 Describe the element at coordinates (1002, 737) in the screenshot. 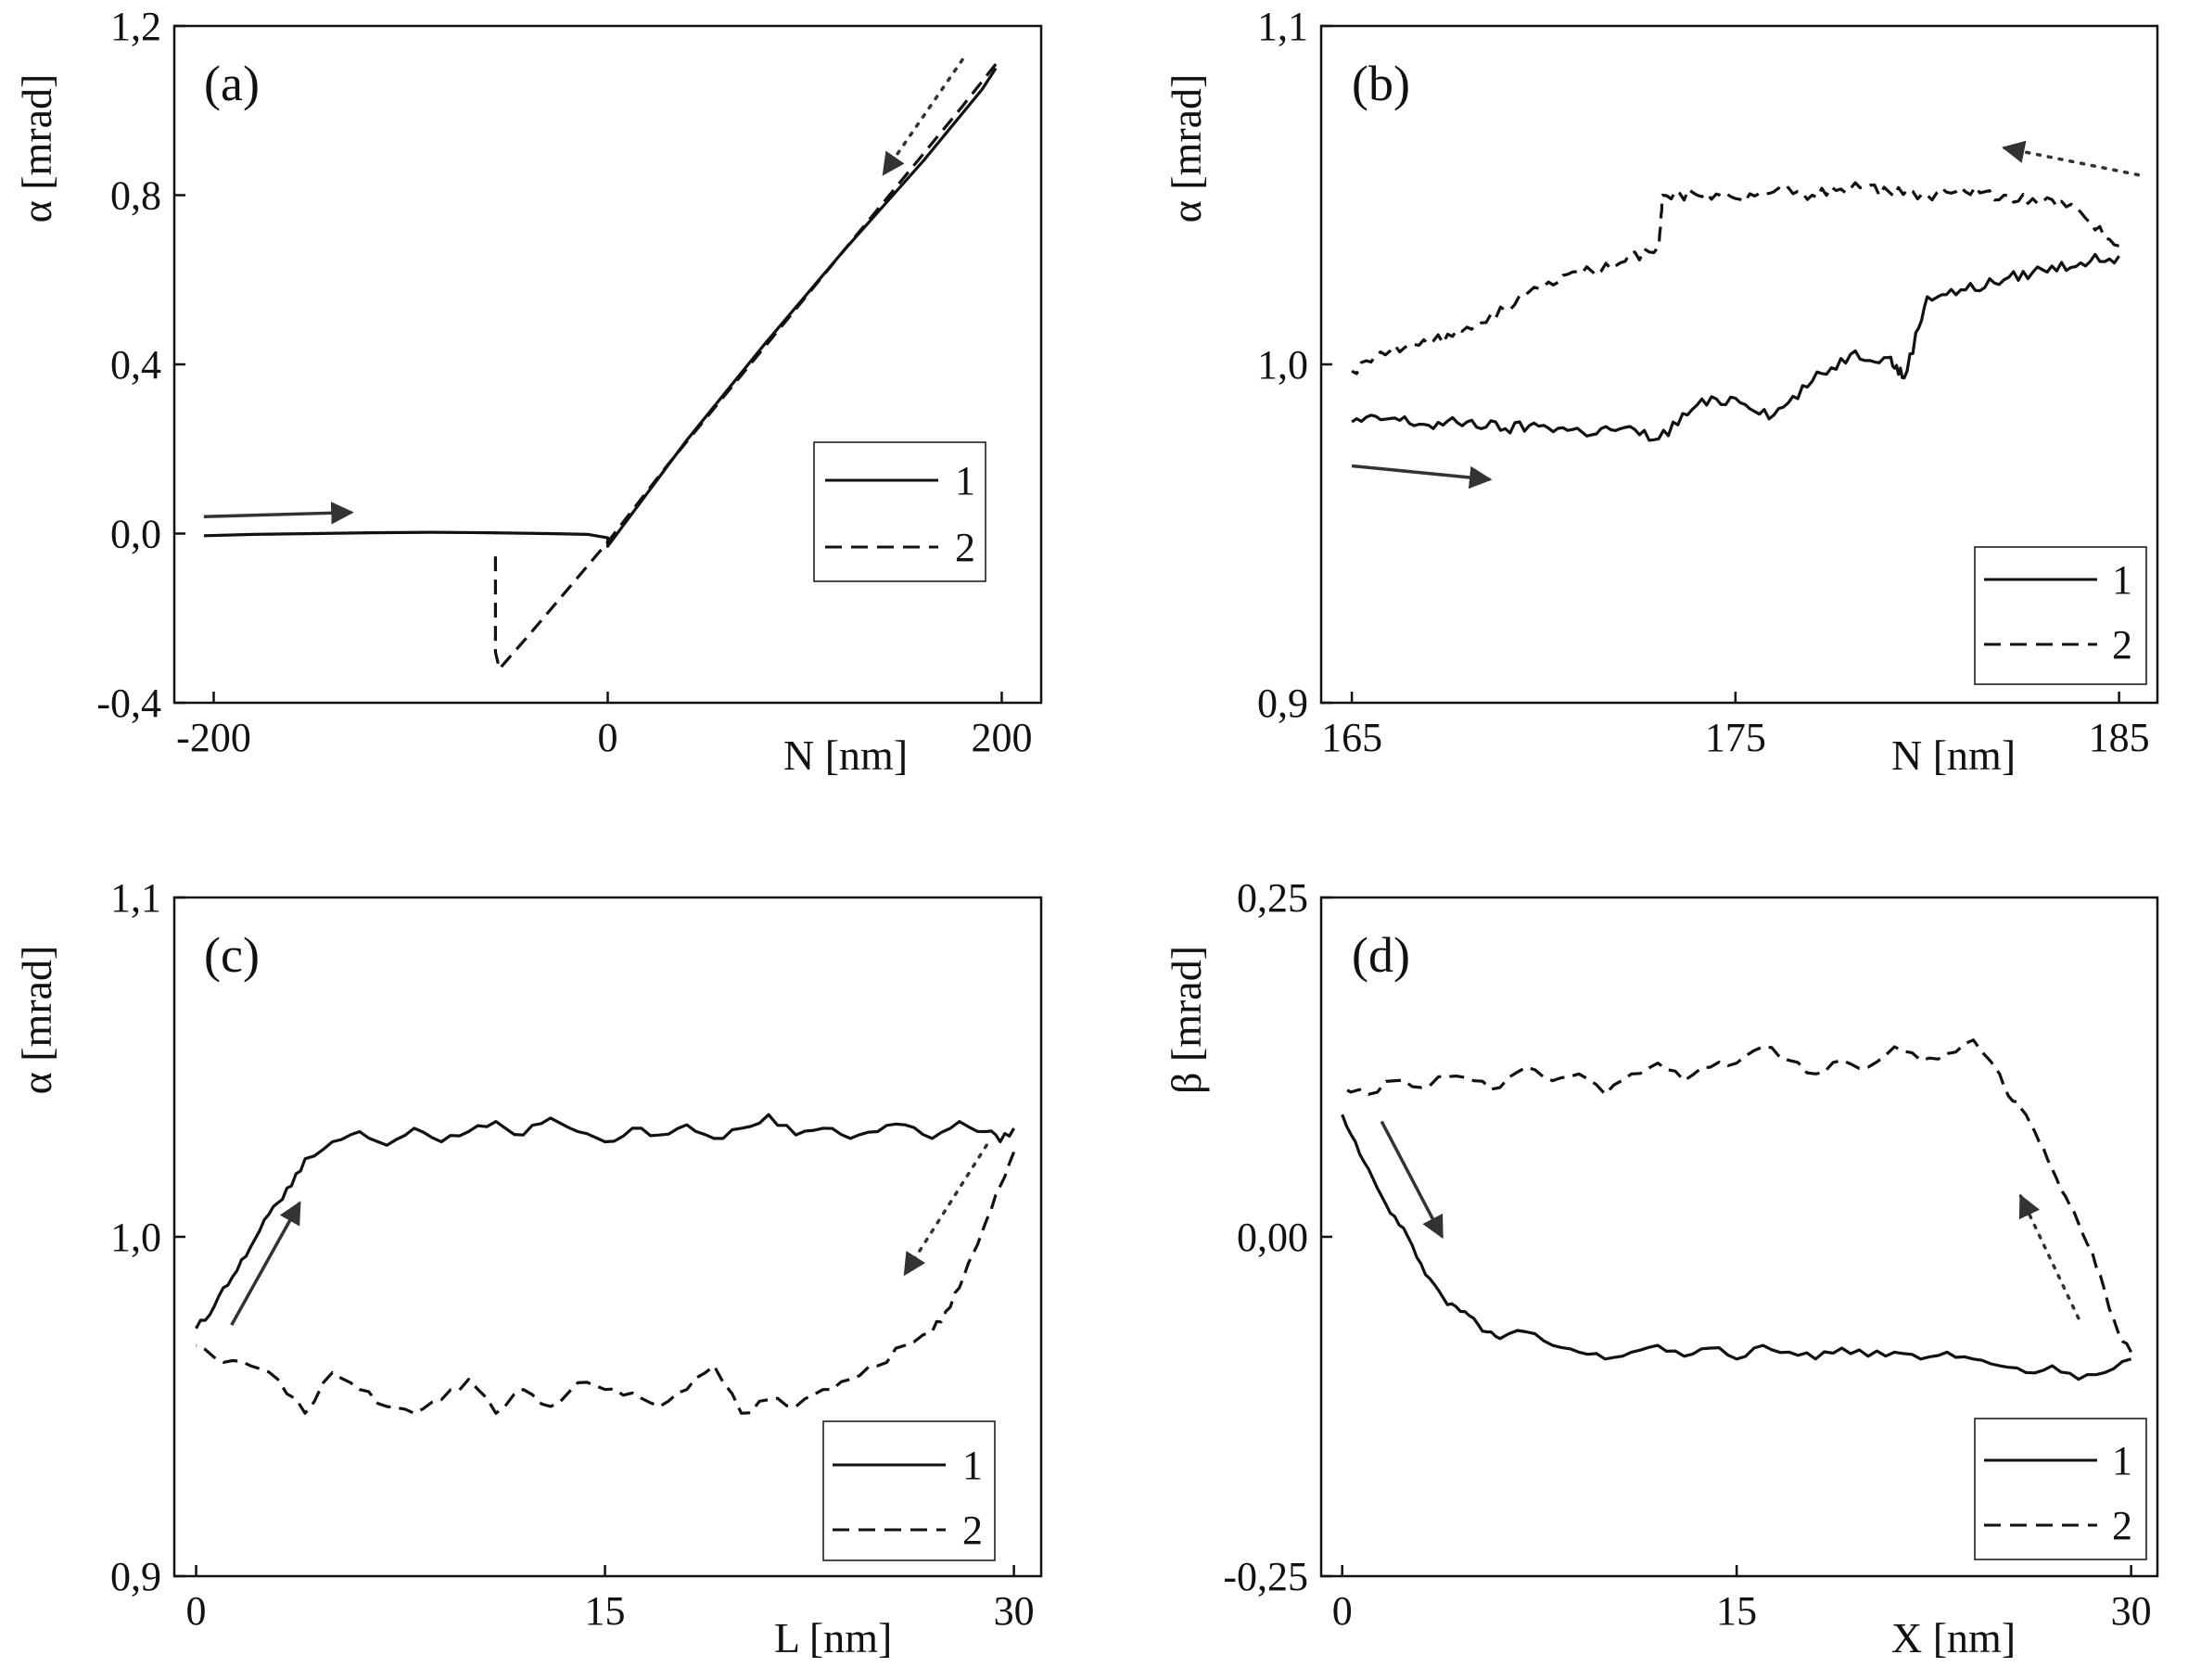

I see `x-tick-label: 200` at that location.